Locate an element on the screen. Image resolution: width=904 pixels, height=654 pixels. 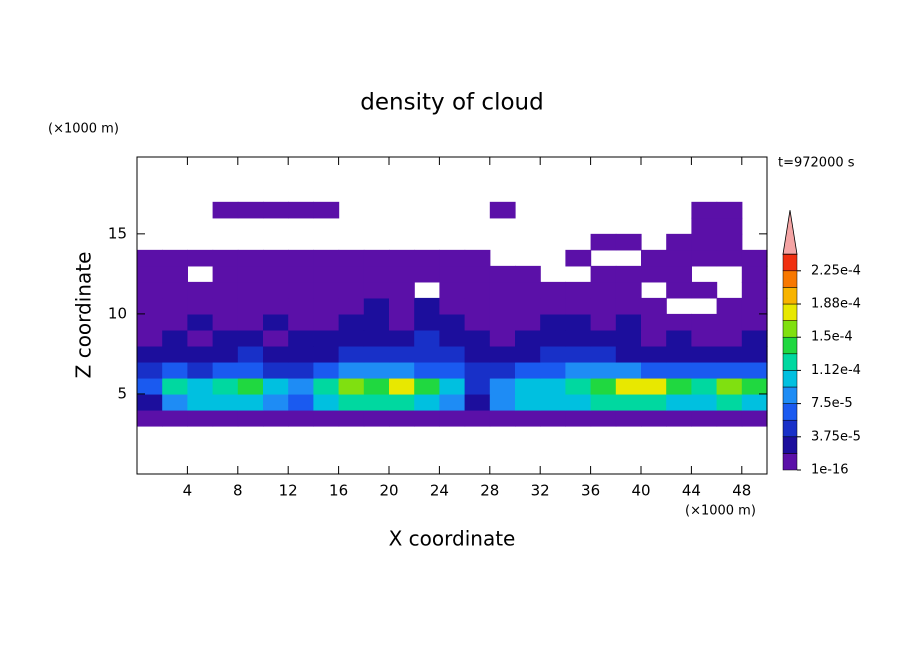
y-axis-label: Z coordinate is located at coordinates (84, 315).